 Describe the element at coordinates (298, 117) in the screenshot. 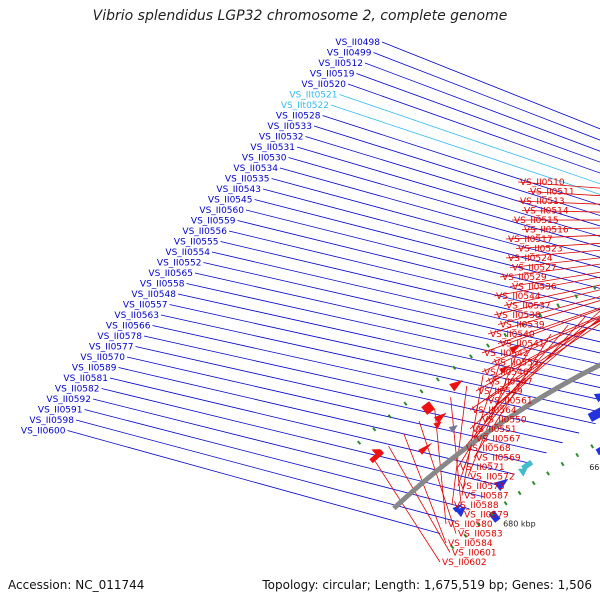

I see `left-gene-label: VS_II0528` at that location.